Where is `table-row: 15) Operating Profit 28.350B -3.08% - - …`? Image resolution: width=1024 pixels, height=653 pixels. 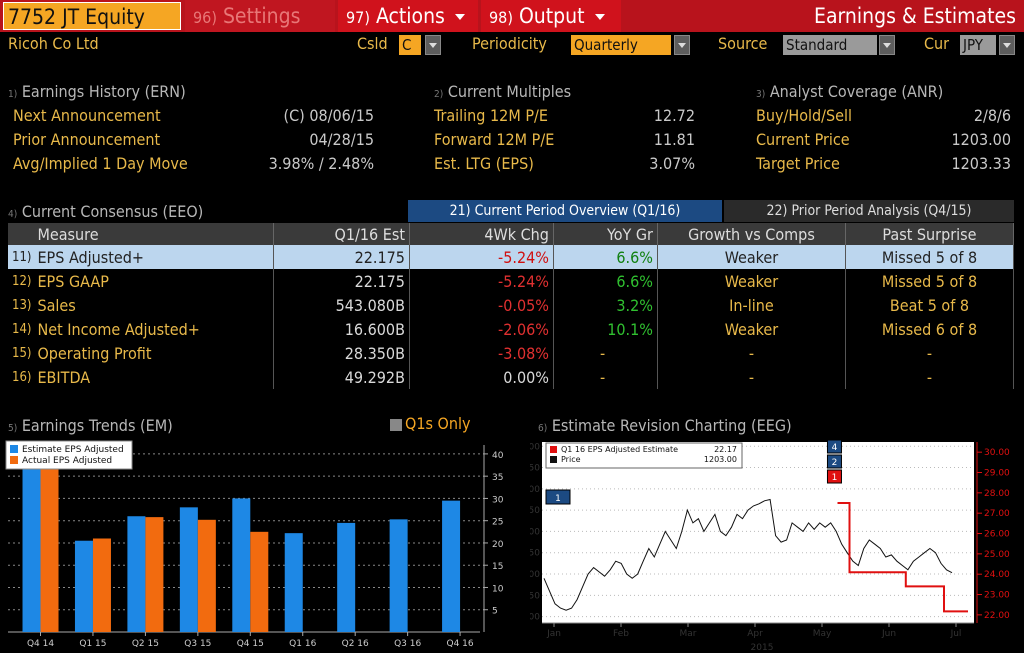
table-row: 15) Operating Profit 28.350B -3.08% - - … is located at coordinates (511, 353).